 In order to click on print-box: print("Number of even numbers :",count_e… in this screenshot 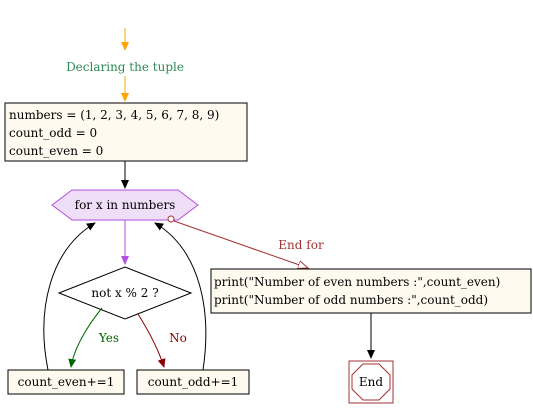, I will do `click(371, 291)`.